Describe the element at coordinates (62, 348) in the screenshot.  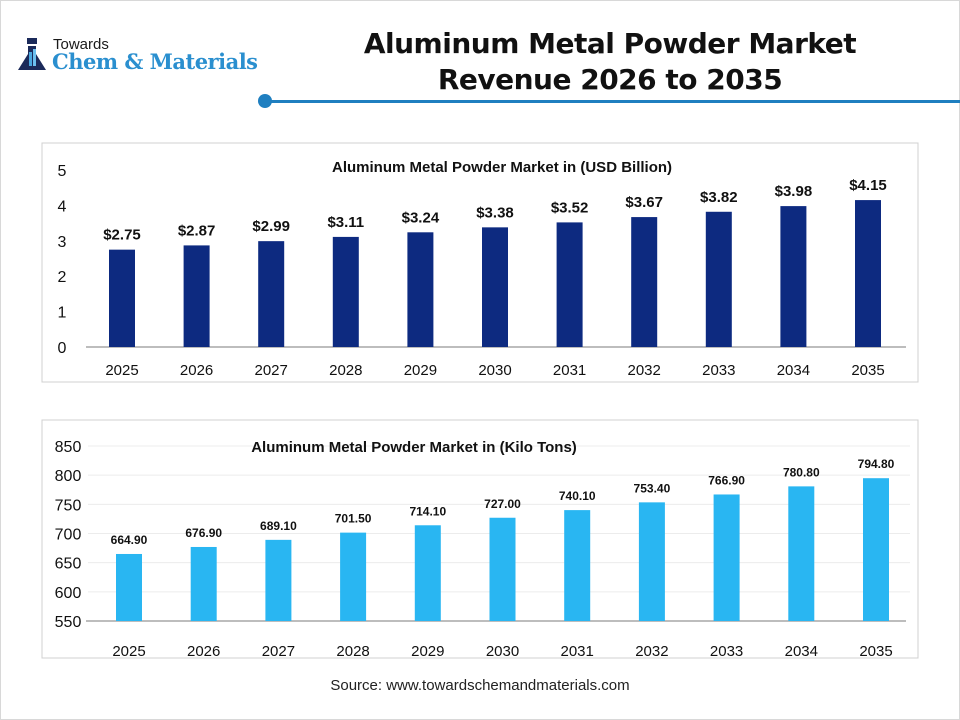
I see `y-tick-label: 0` at that location.